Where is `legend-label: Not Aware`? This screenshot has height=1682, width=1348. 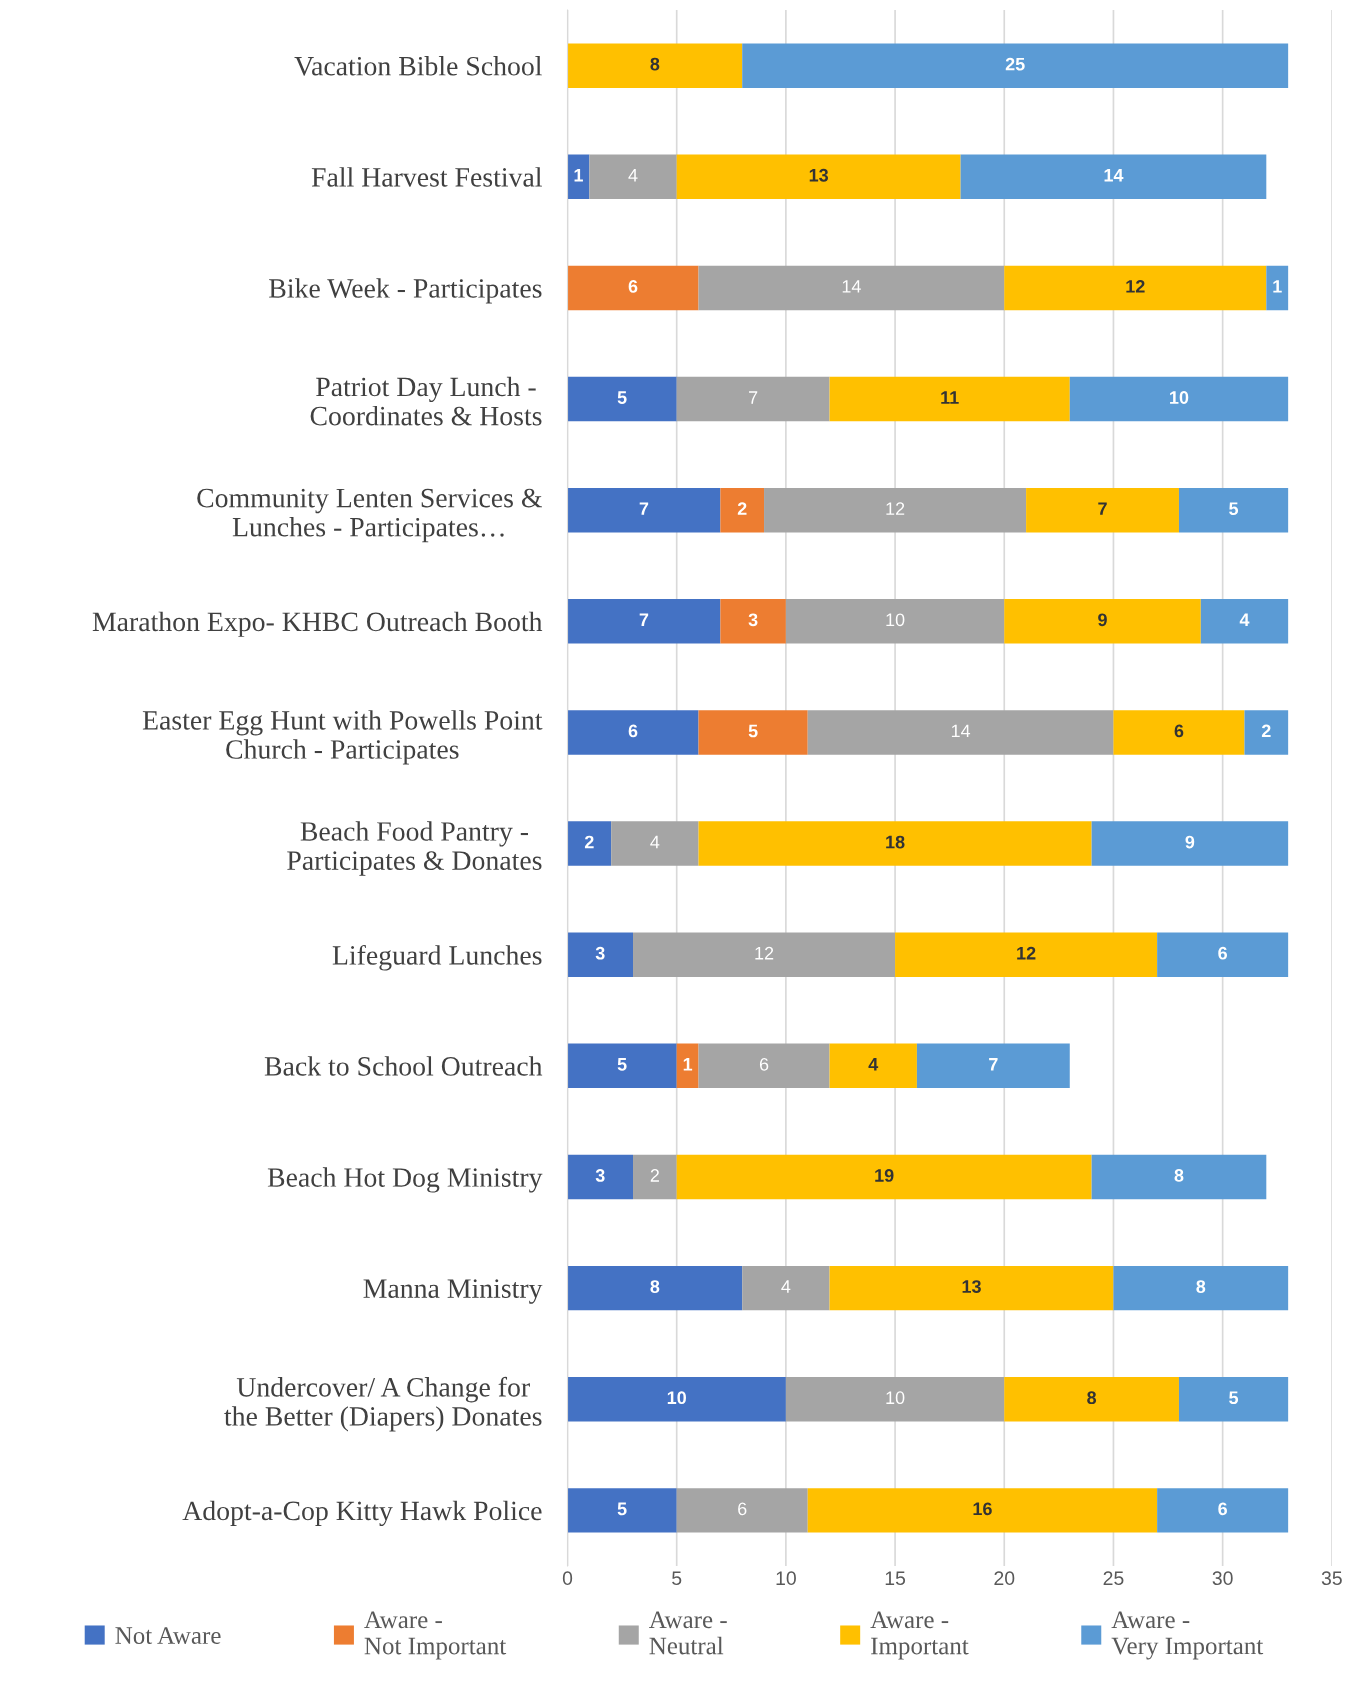
legend-label: Not Aware is located at coordinates (168, 1635).